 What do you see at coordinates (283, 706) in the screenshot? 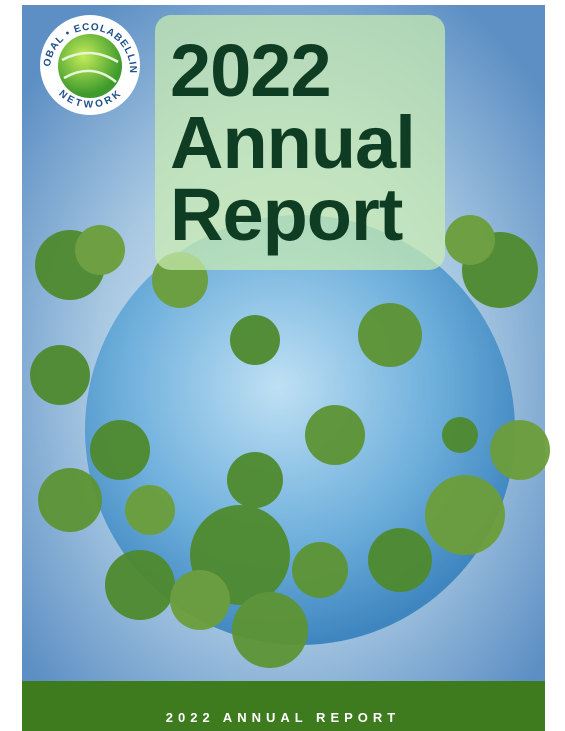
I see `footer-band` at bounding box center [283, 706].